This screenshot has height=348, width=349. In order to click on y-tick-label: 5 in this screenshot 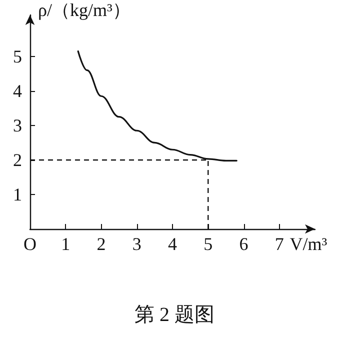, I will do `click(17, 56)`.